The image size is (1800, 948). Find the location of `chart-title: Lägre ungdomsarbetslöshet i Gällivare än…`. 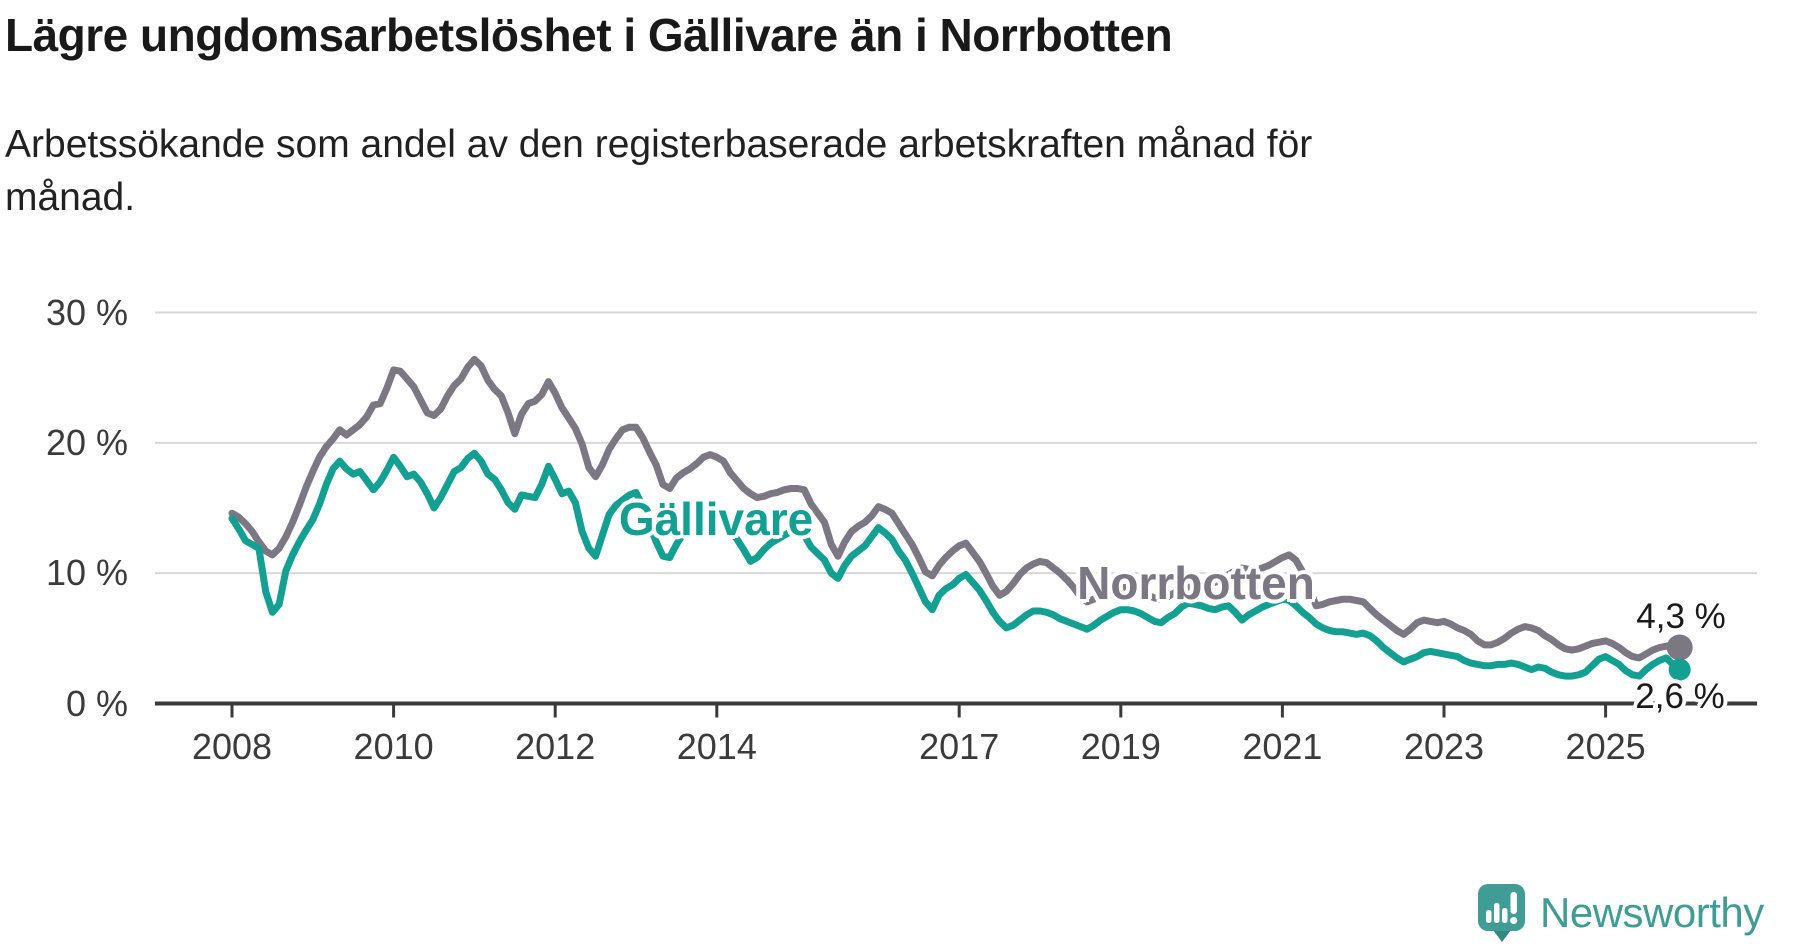

chart-title: Lägre ungdomsarbetslöshet i Gällivare än… is located at coordinates (589, 35).